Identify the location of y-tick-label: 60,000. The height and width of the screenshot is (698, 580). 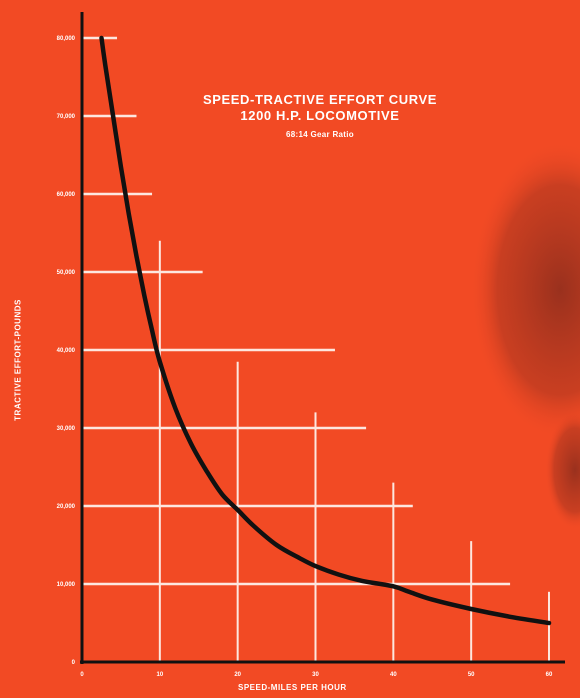
(66, 195).